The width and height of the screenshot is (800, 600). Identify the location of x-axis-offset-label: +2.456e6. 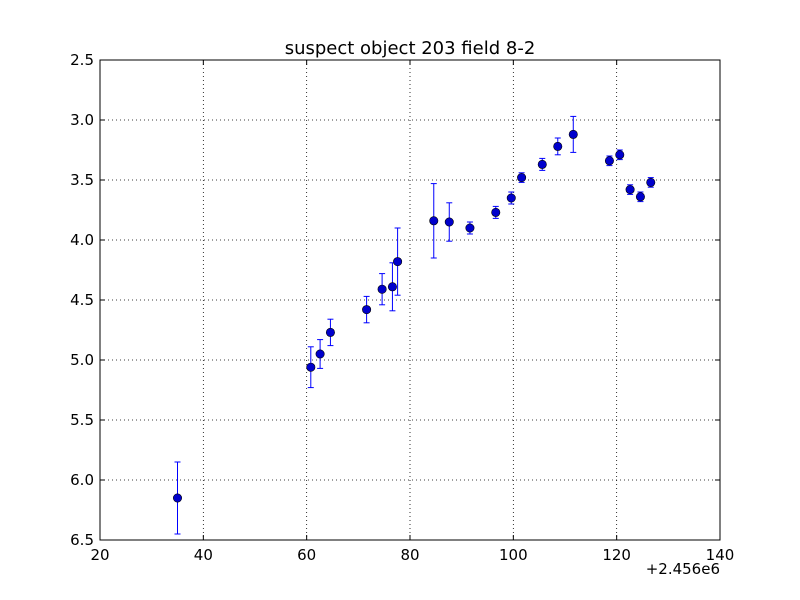
(683, 569).